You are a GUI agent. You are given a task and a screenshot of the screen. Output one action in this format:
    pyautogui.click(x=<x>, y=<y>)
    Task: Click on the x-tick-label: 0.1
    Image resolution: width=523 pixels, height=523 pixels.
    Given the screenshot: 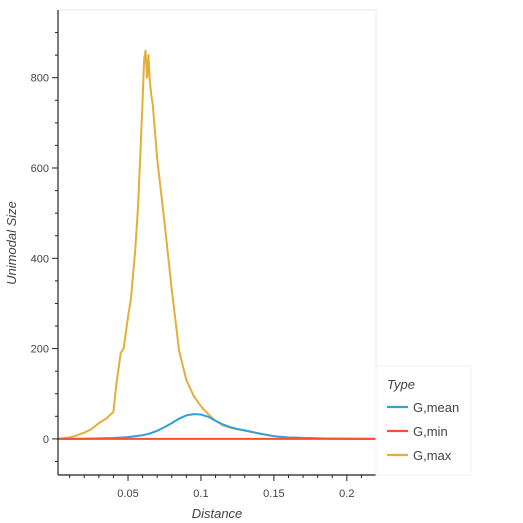 What is the action you would take?
    pyautogui.click(x=200, y=494)
    